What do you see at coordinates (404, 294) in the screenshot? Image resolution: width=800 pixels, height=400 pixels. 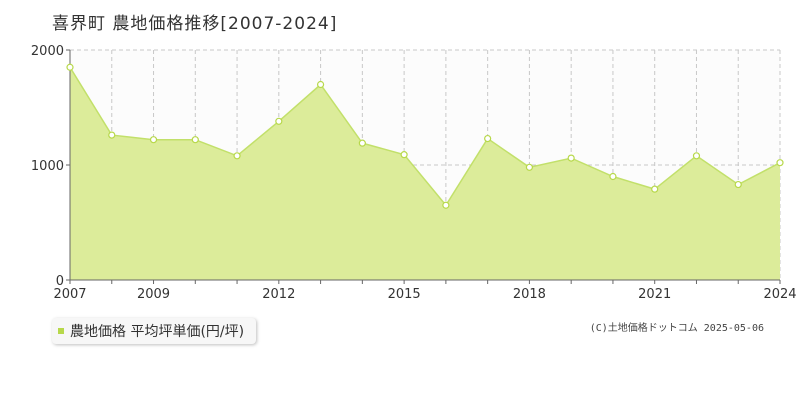 I see `x-tick-label: 2015` at bounding box center [404, 294].